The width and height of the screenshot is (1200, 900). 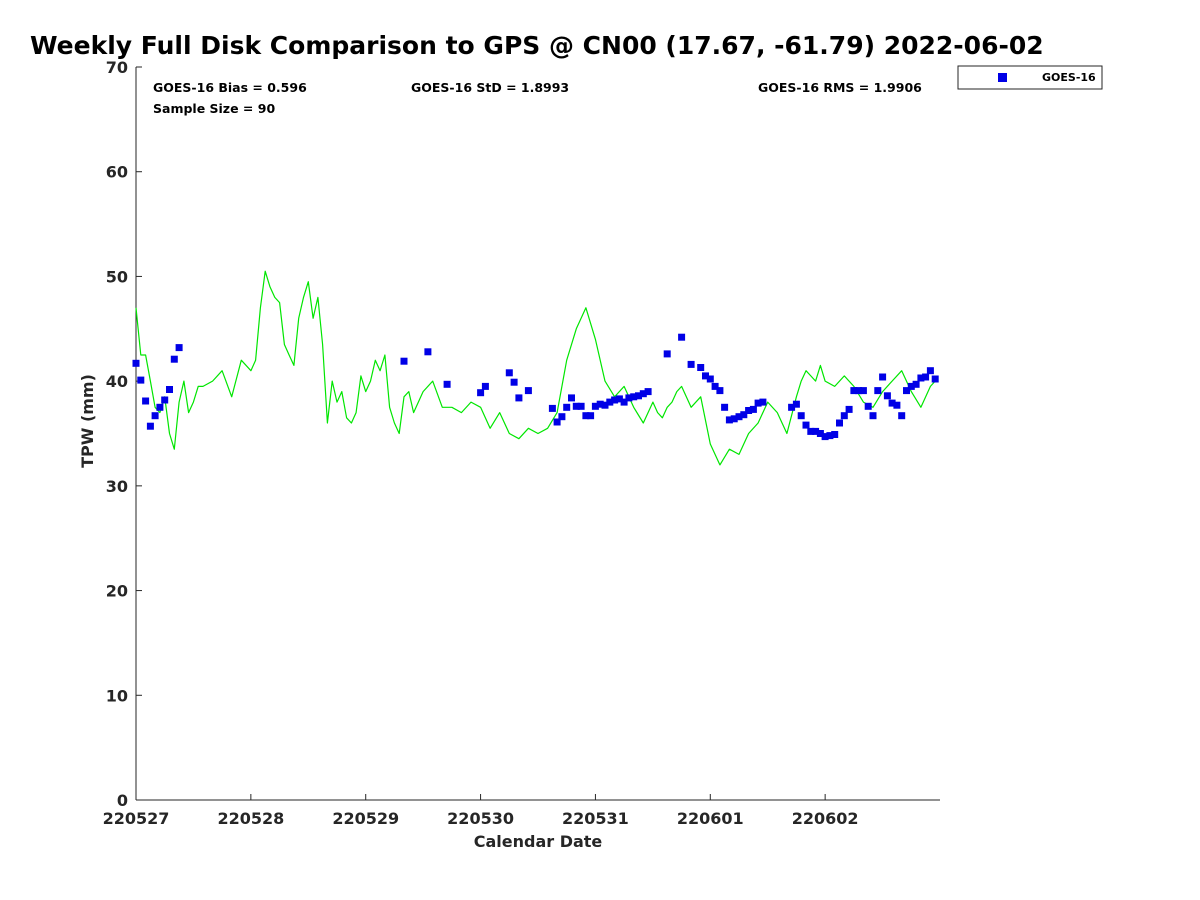 What do you see at coordinates (214, 108) in the screenshot?
I see `stat-sample-size: Sample Size = 90` at bounding box center [214, 108].